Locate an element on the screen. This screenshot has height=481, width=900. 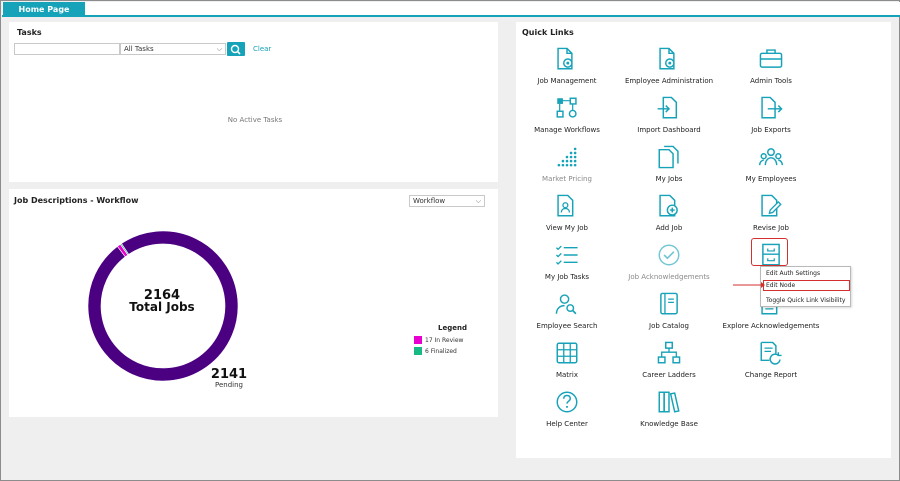
search-button is located at coordinates (236, 49).